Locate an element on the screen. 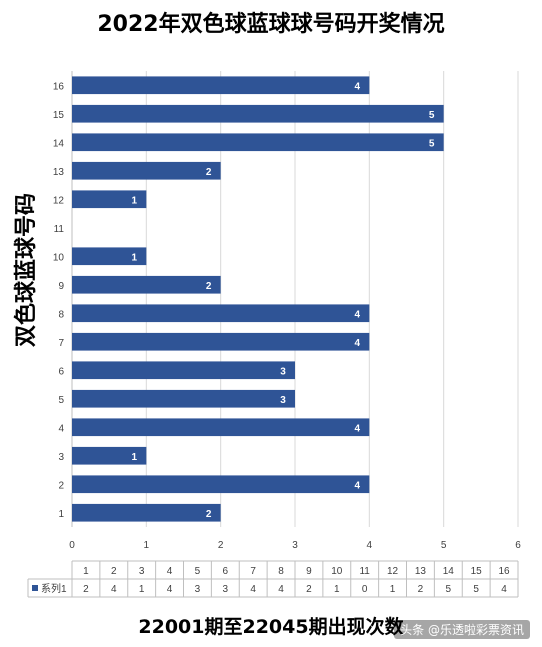 This screenshot has height=647, width=542. table-header-cell: 4 is located at coordinates (170, 571).